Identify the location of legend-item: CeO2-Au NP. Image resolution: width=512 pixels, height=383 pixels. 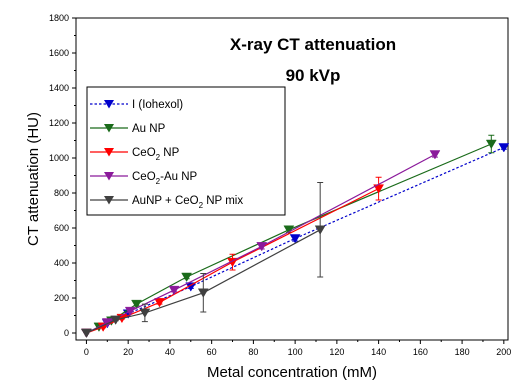
(144, 178).